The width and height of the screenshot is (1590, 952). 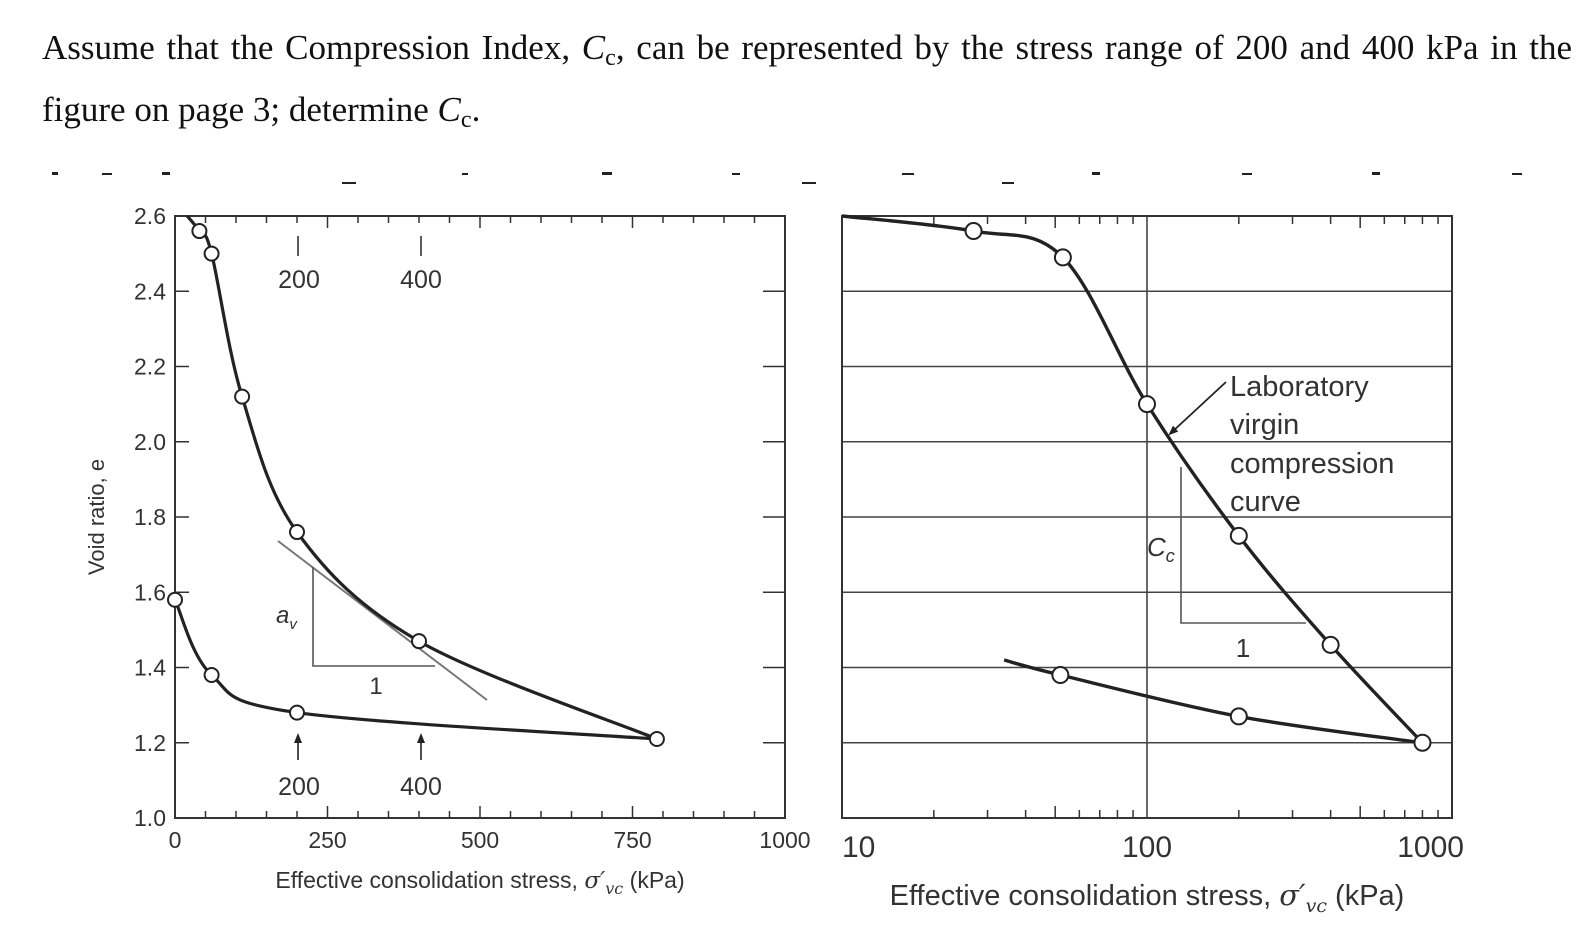 I want to click on curve-label-line2: virgin, so click(x=1264, y=425).